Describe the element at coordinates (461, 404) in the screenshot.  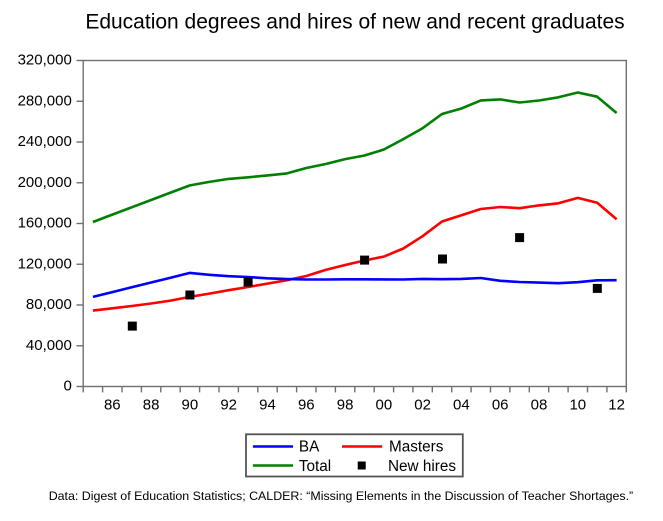
I see `svg-text: 04` at that location.